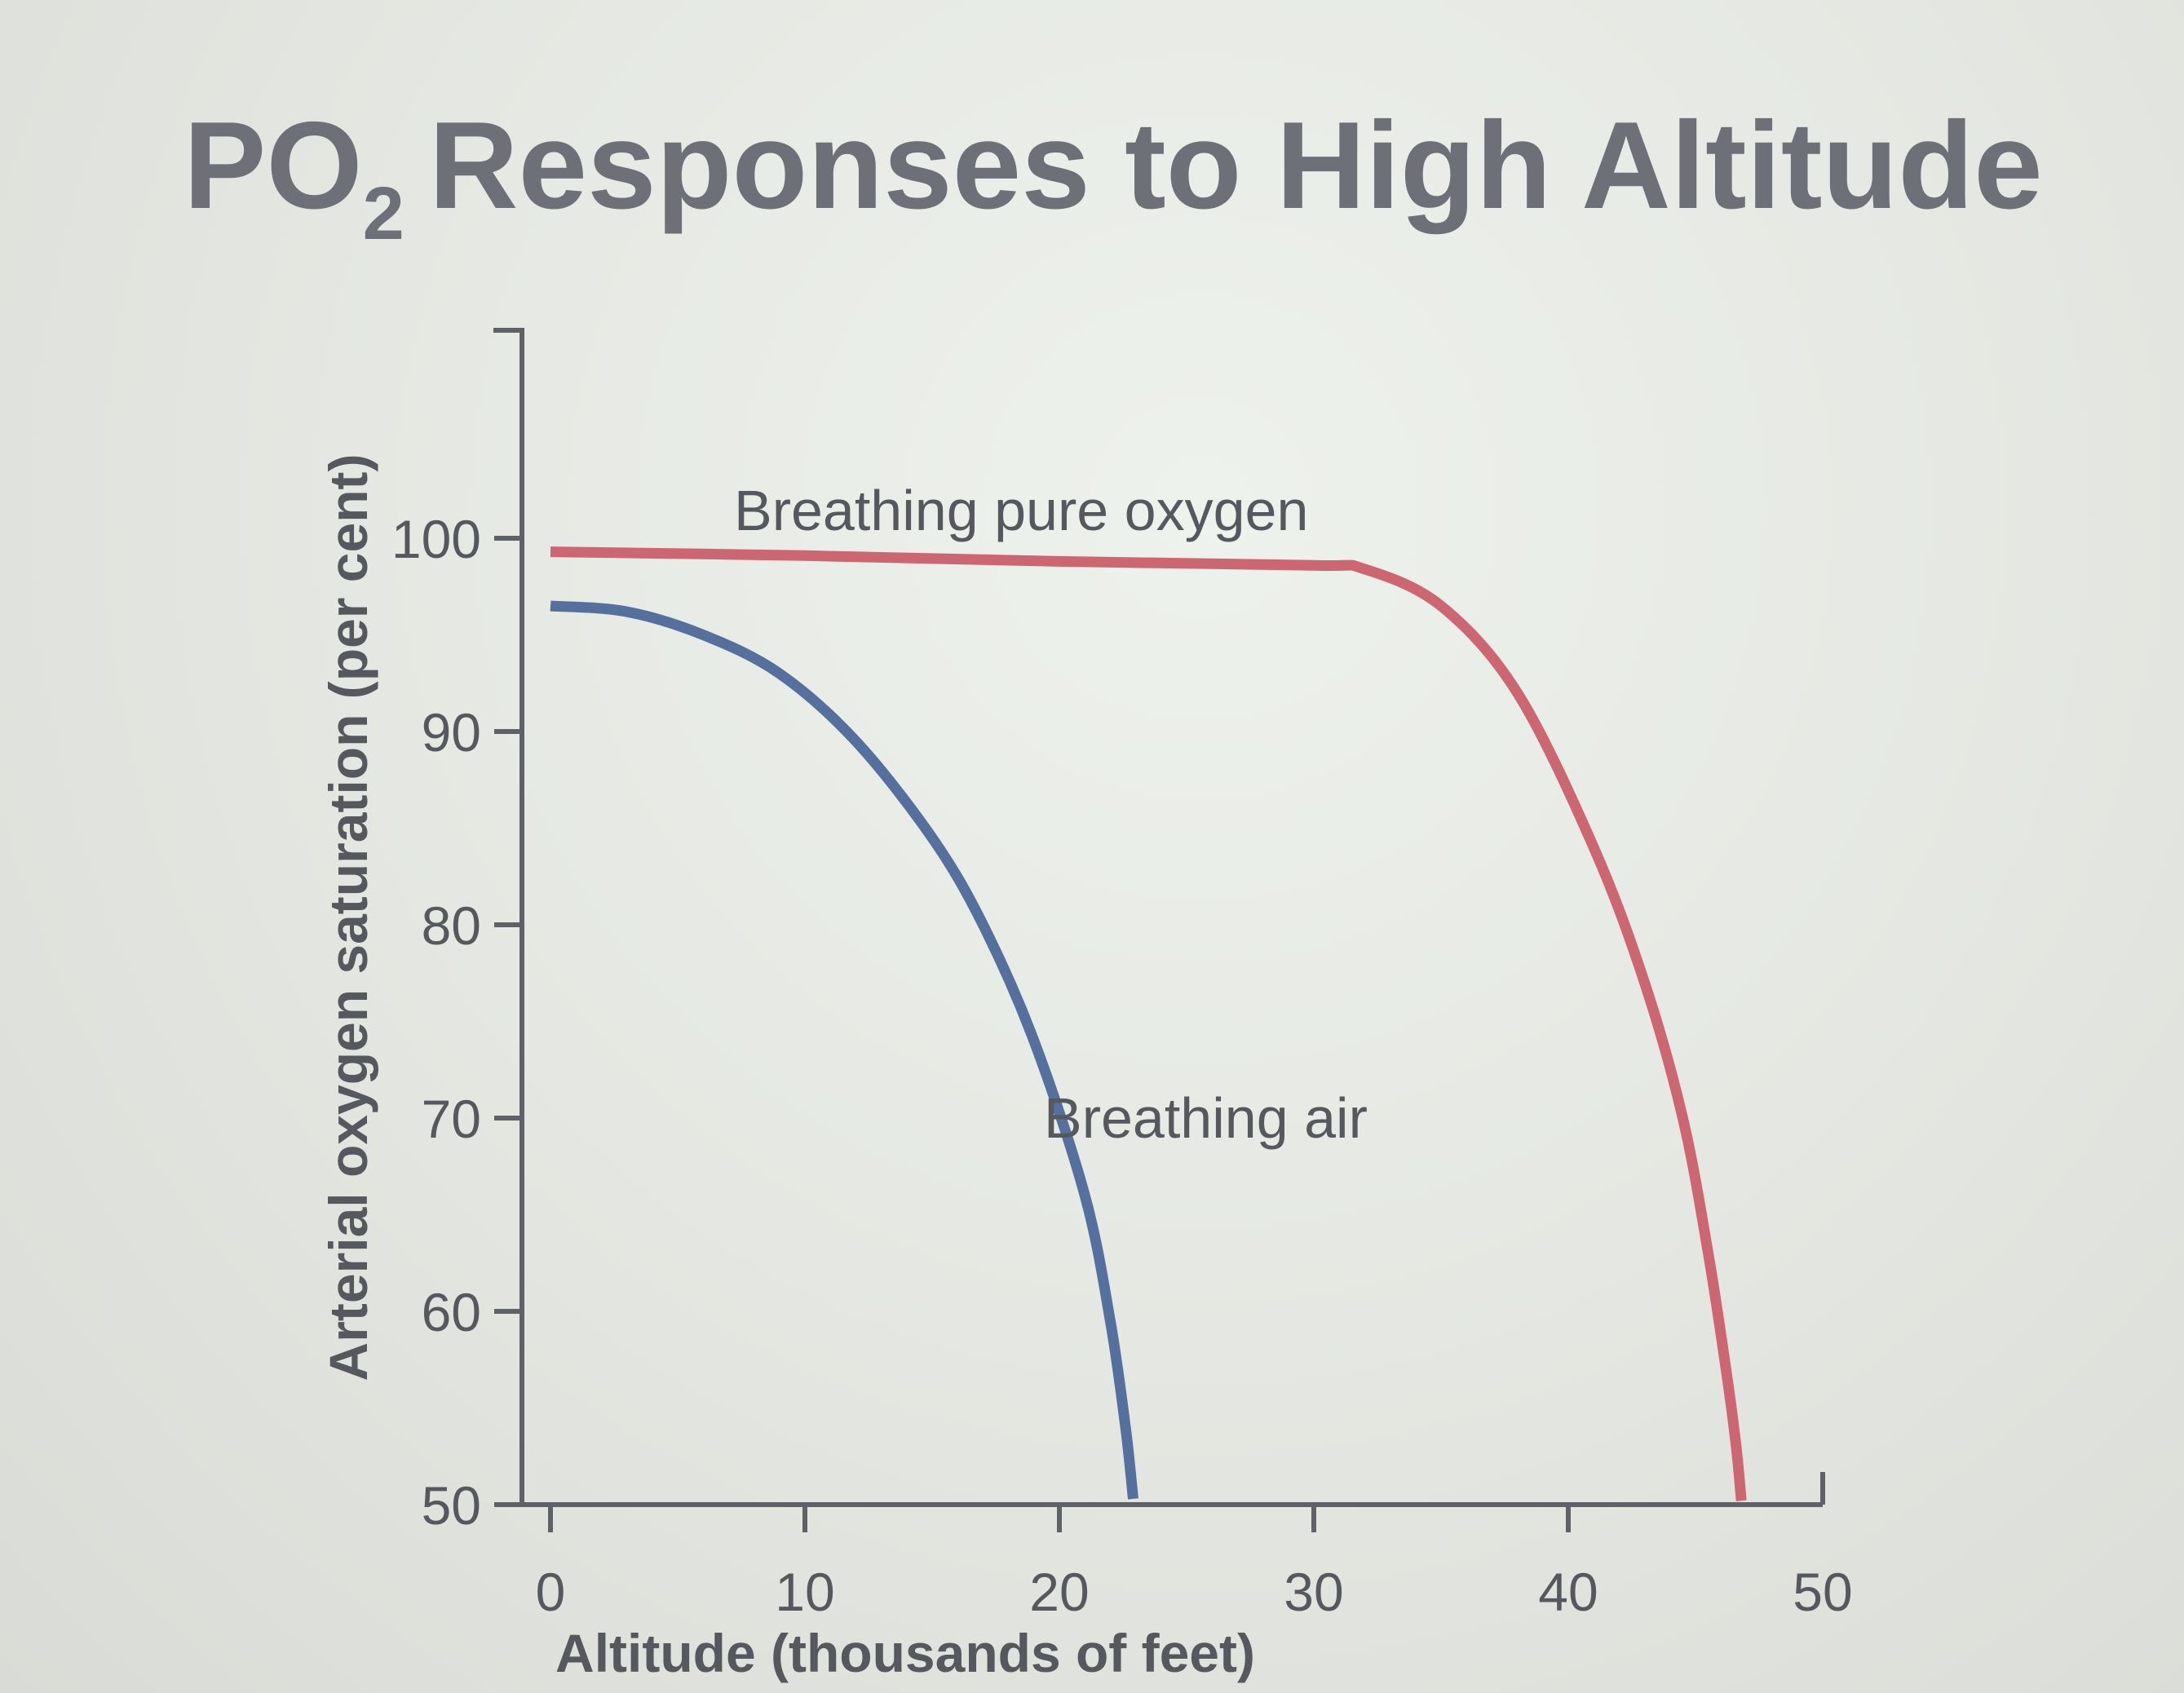 Image resolution: width=2184 pixels, height=1693 pixels. What do you see at coordinates (451, 1119) in the screenshot?
I see `y-tick-label-70: 70` at bounding box center [451, 1119].